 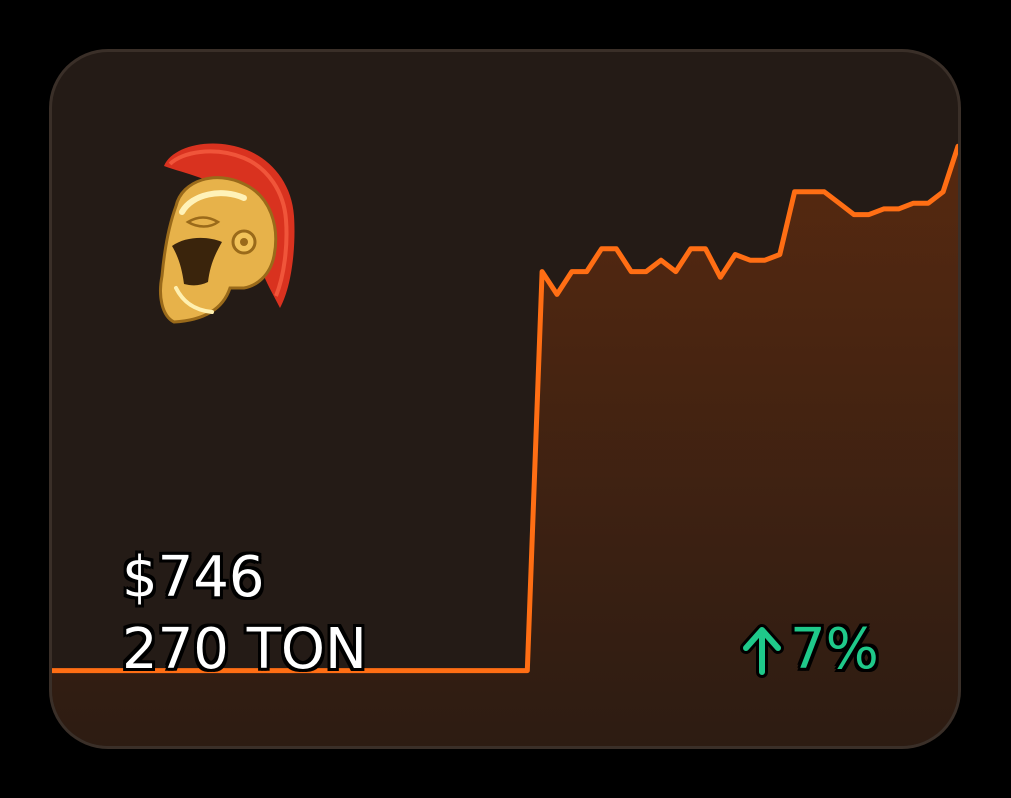 I want to click on price-change: 7%, so click(x=809, y=650).